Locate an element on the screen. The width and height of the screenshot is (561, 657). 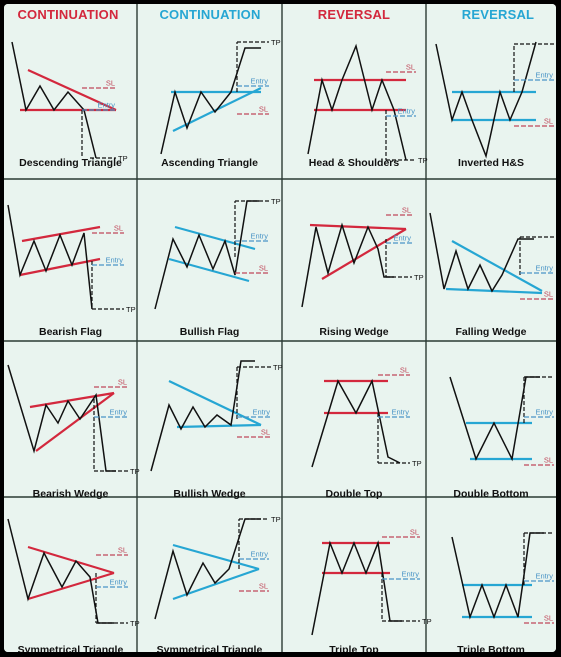
pattern-name: Double Top is located at coordinates (354, 494).